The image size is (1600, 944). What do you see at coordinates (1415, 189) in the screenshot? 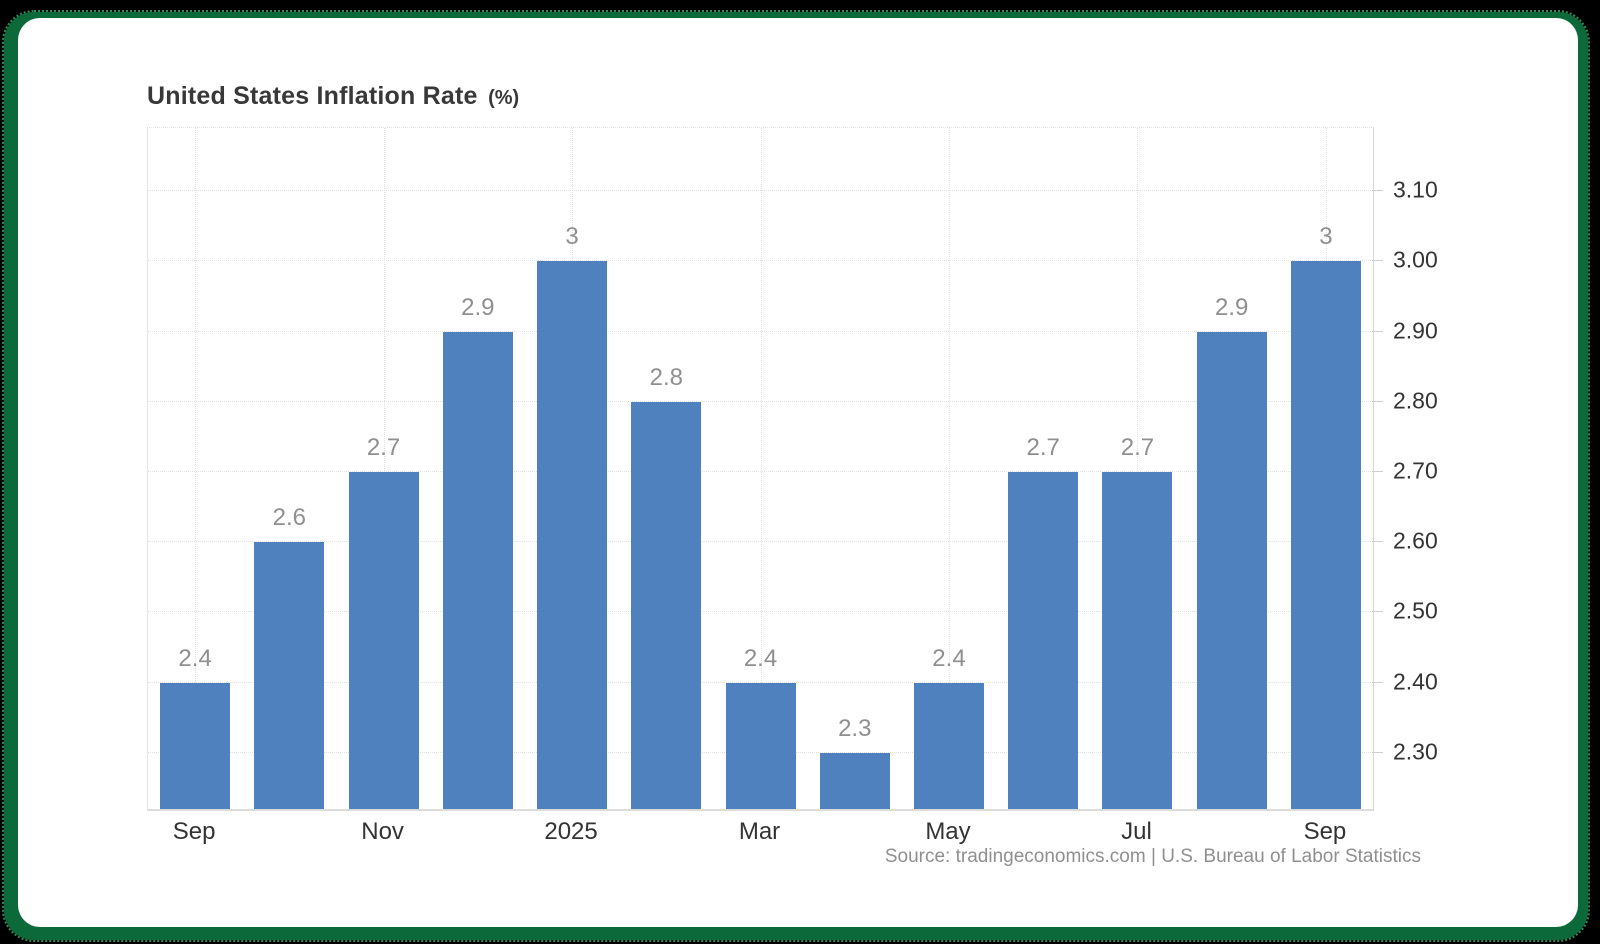
I see `y-tick-label: 3.10` at bounding box center [1415, 189].